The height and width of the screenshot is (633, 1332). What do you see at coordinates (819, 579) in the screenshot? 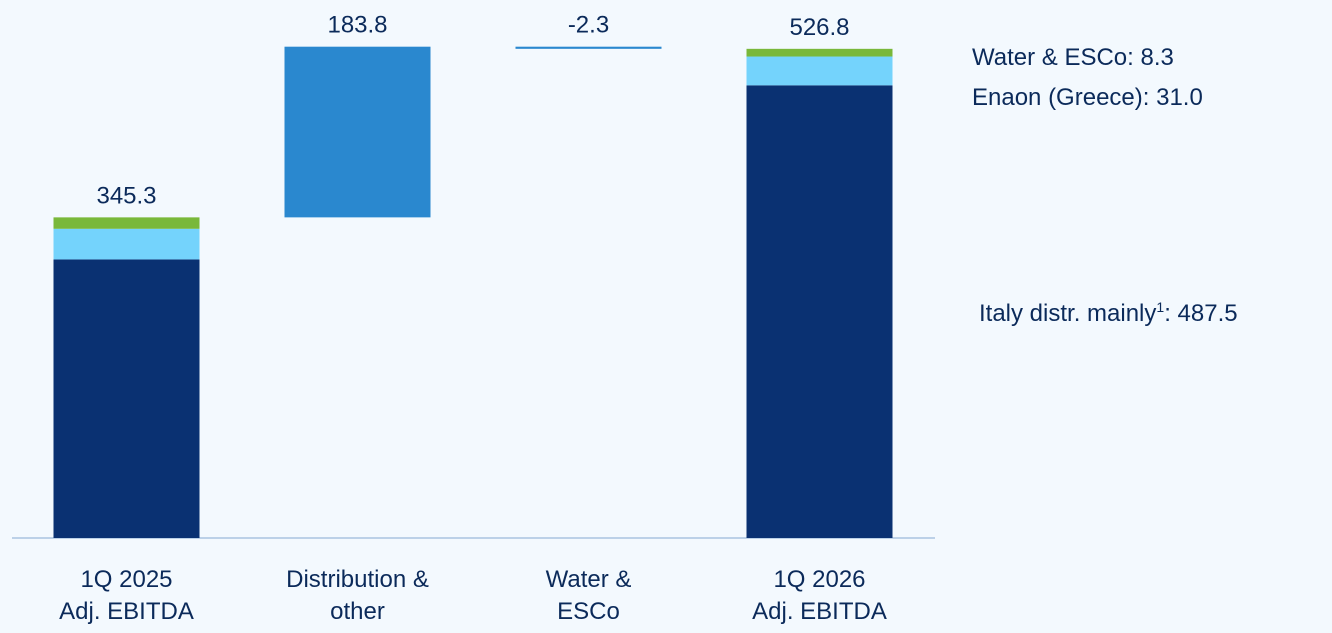
I see `x-tick-label: 1Q 2026` at bounding box center [819, 579].